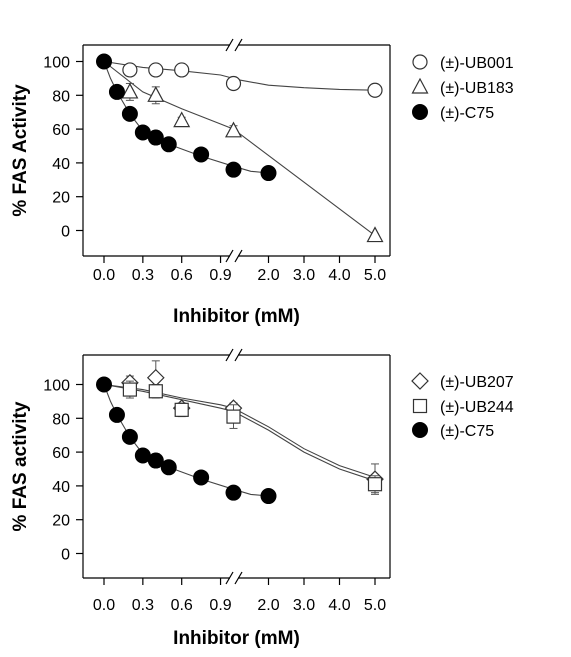  What do you see at coordinates (477, 63) in the screenshot?
I see `legend-label: (±)-UB001` at bounding box center [477, 63].